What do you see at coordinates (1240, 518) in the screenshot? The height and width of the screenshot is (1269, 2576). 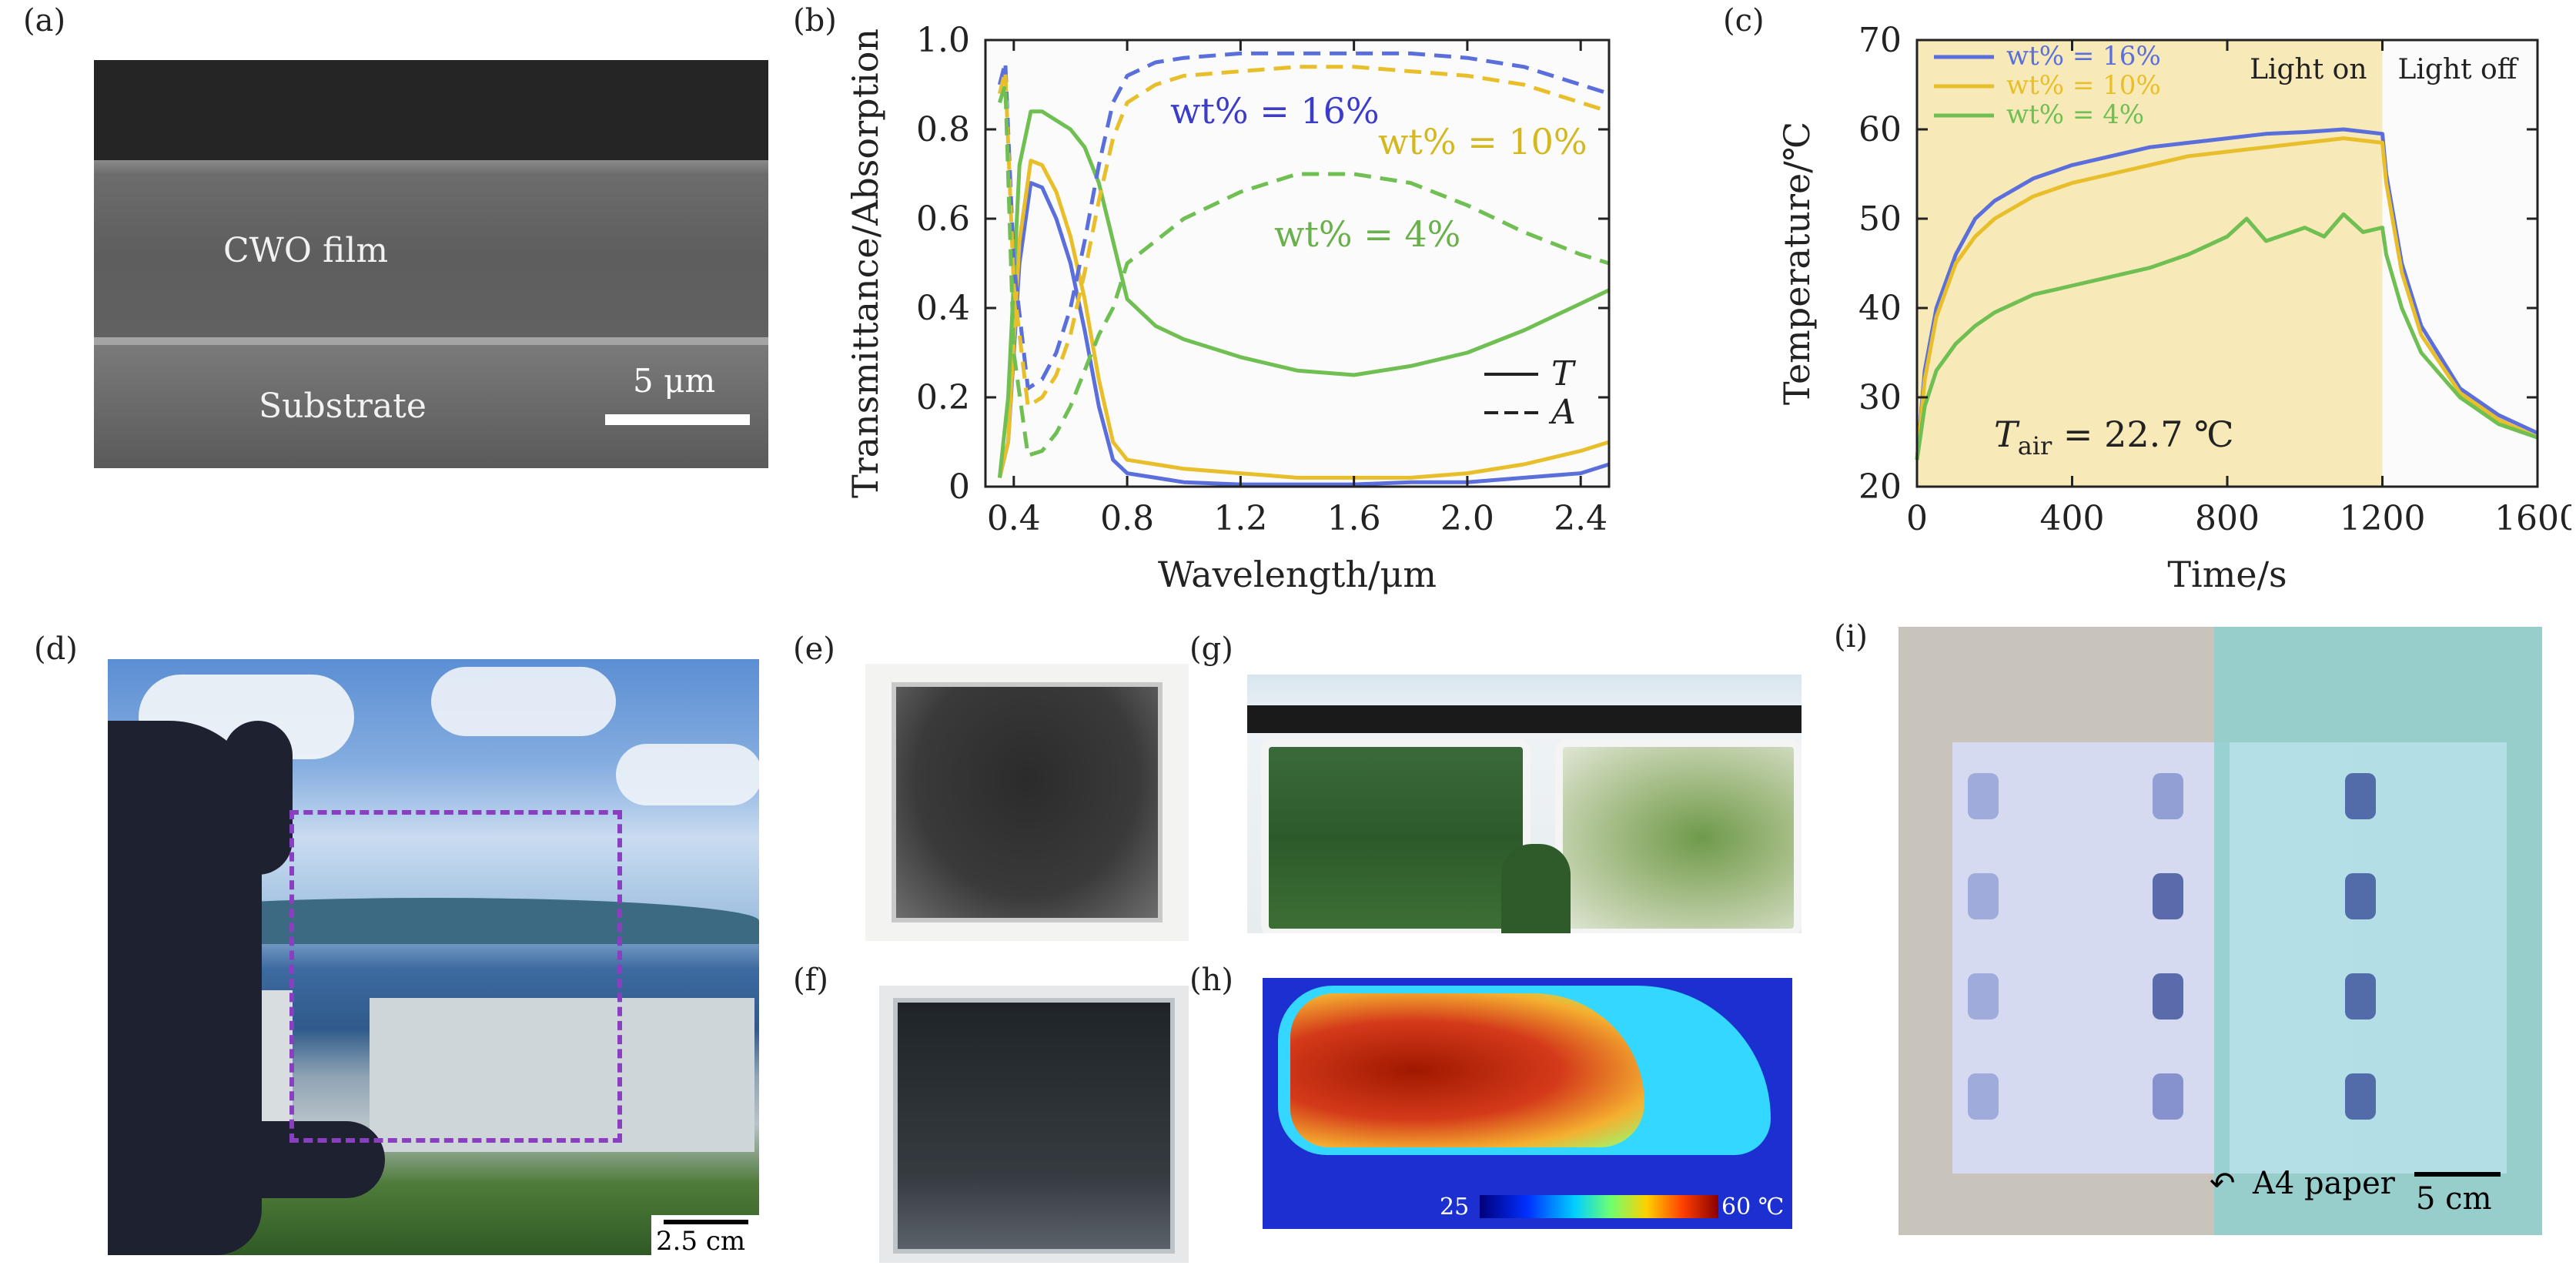 I see `x-tick-label: 1.2` at bounding box center [1240, 518].